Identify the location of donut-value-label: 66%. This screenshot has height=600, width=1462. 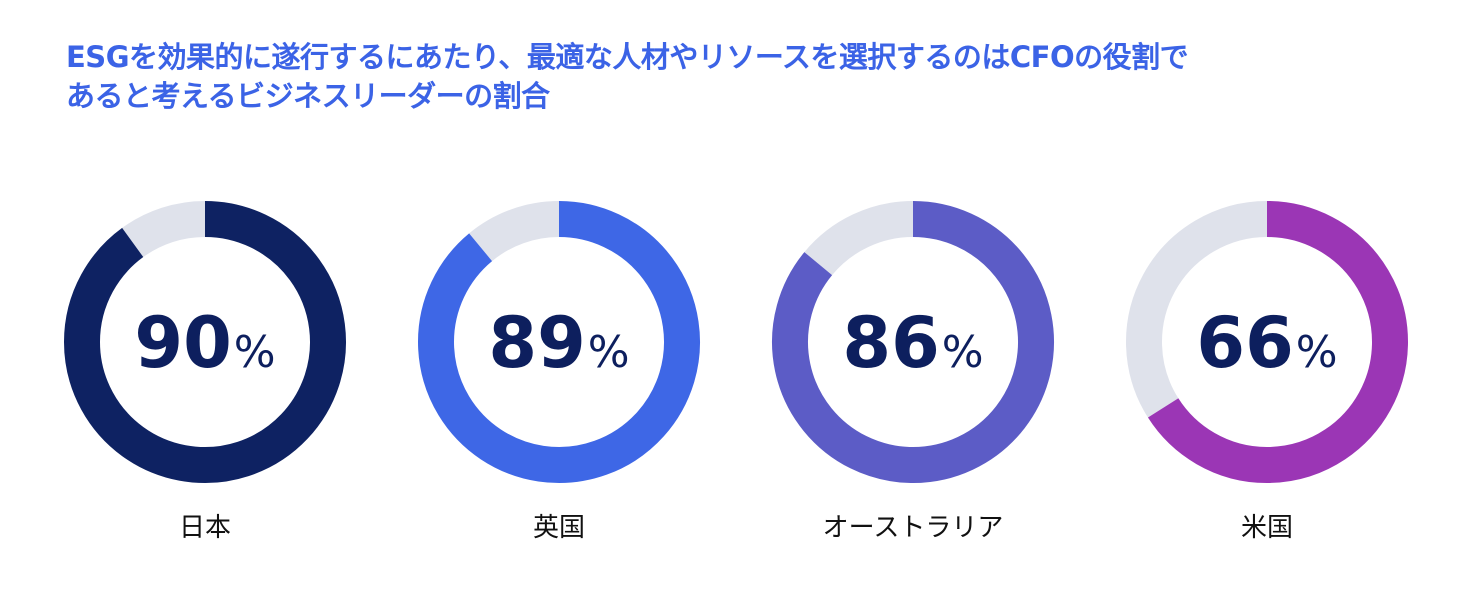
(1266, 343).